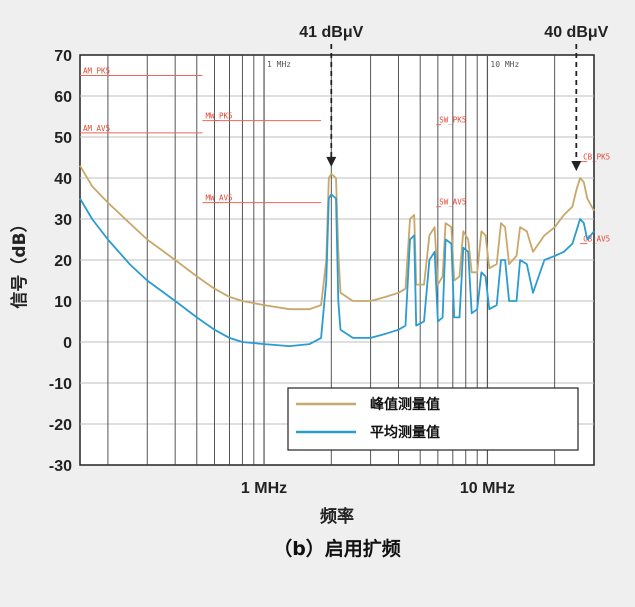  What do you see at coordinates (331, 32) in the screenshot?
I see `peak-annotation-label: 41 dBμV` at bounding box center [331, 32].